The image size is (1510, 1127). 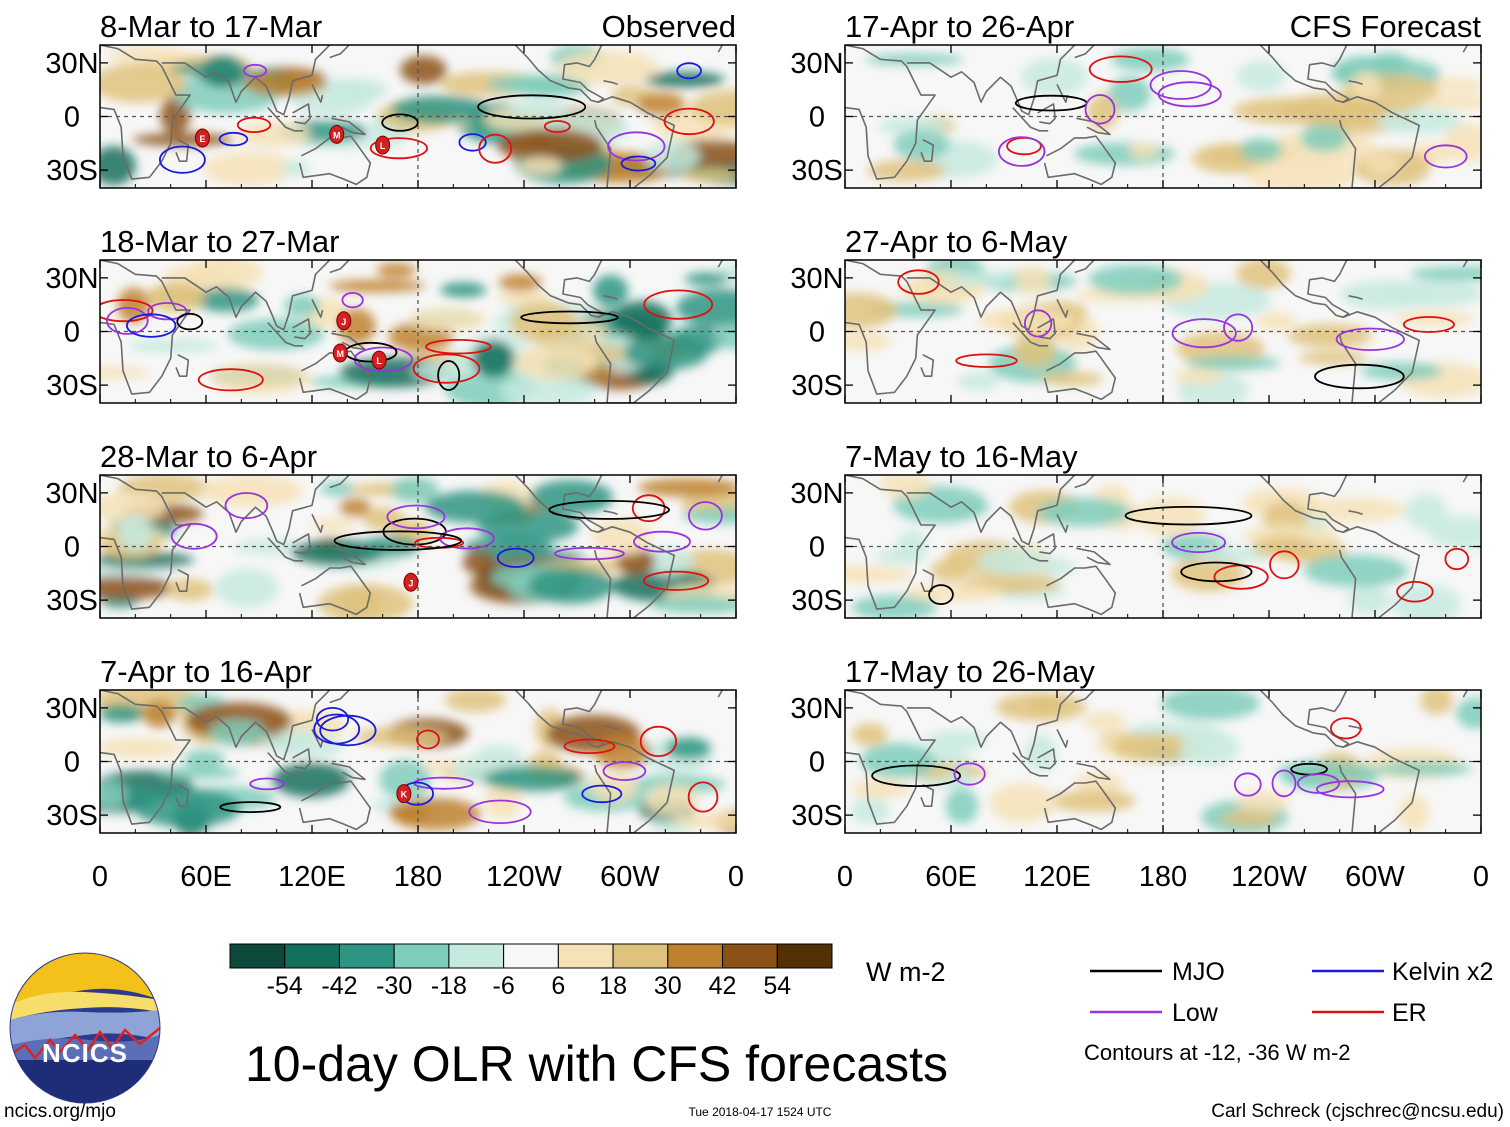 I want to click on kelvin-contour, so click(x=689, y=71).